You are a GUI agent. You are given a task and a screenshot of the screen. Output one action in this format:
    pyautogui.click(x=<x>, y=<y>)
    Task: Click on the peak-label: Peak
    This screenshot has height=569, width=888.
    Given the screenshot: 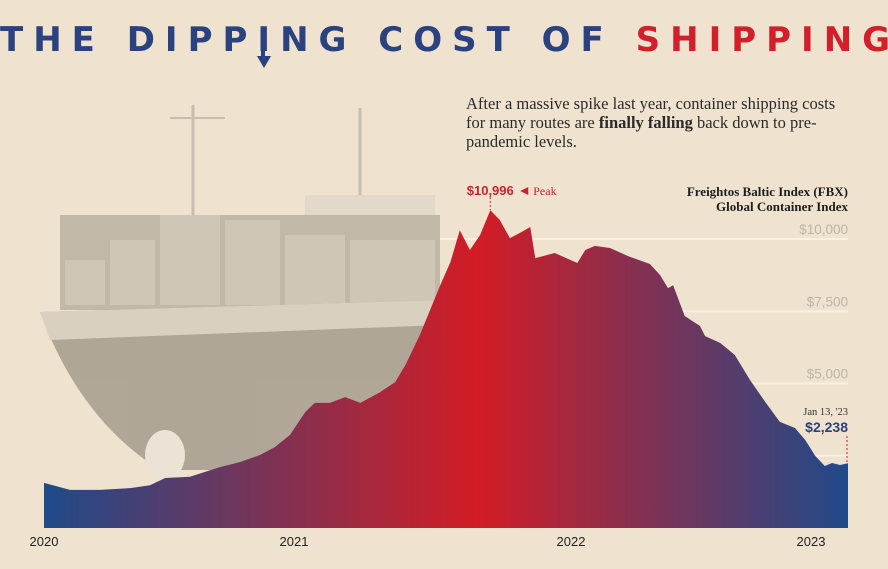 What is the action you would take?
    pyautogui.click(x=544, y=191)
    